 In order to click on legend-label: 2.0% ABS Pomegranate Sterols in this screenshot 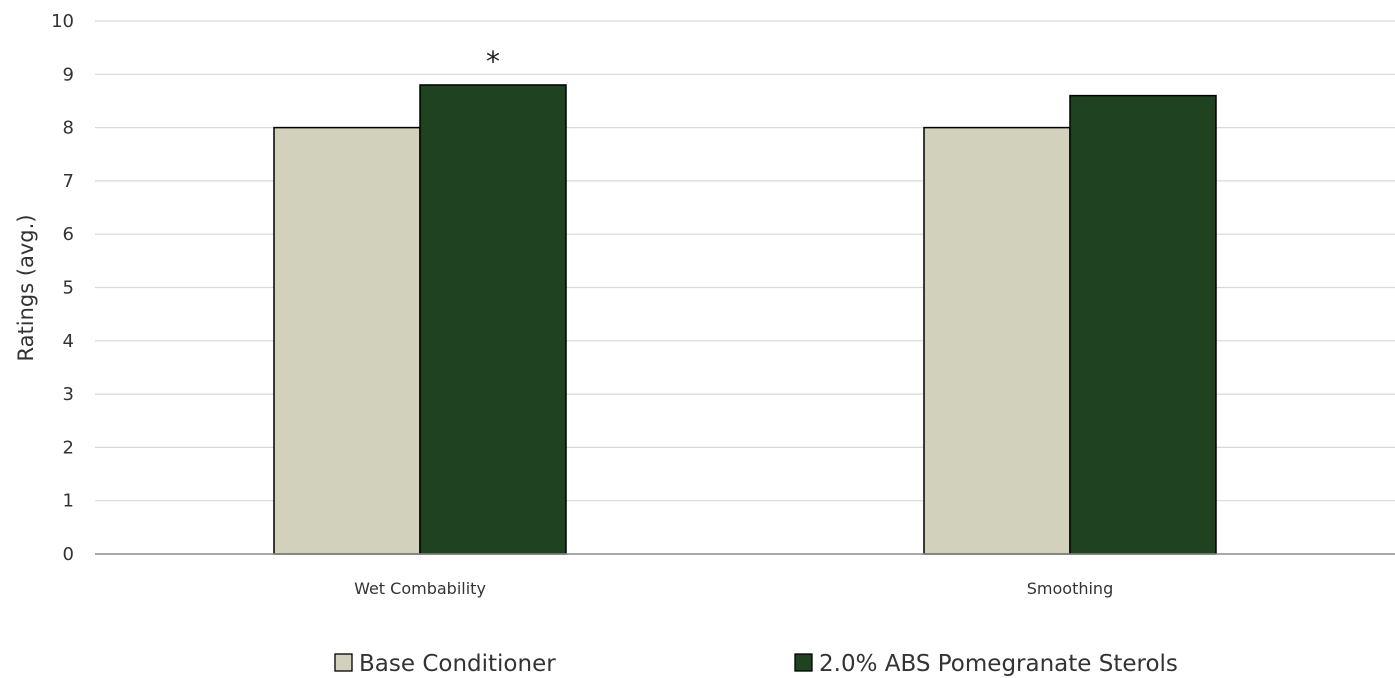, I will do `click(998, 664)`.